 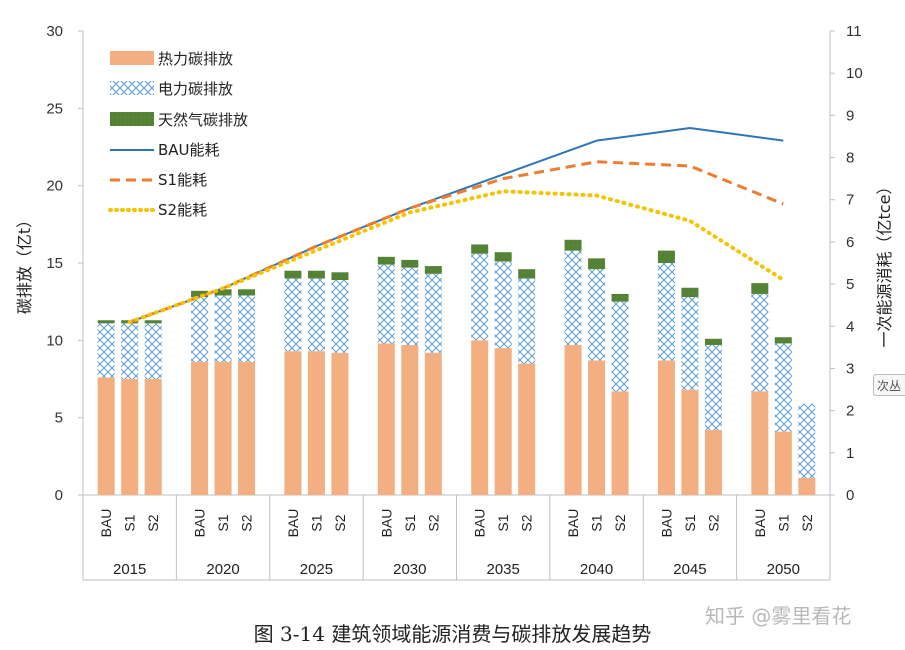 I want to click on legend-label-gas: 天然气碳排放, so click(x=203, y=120).